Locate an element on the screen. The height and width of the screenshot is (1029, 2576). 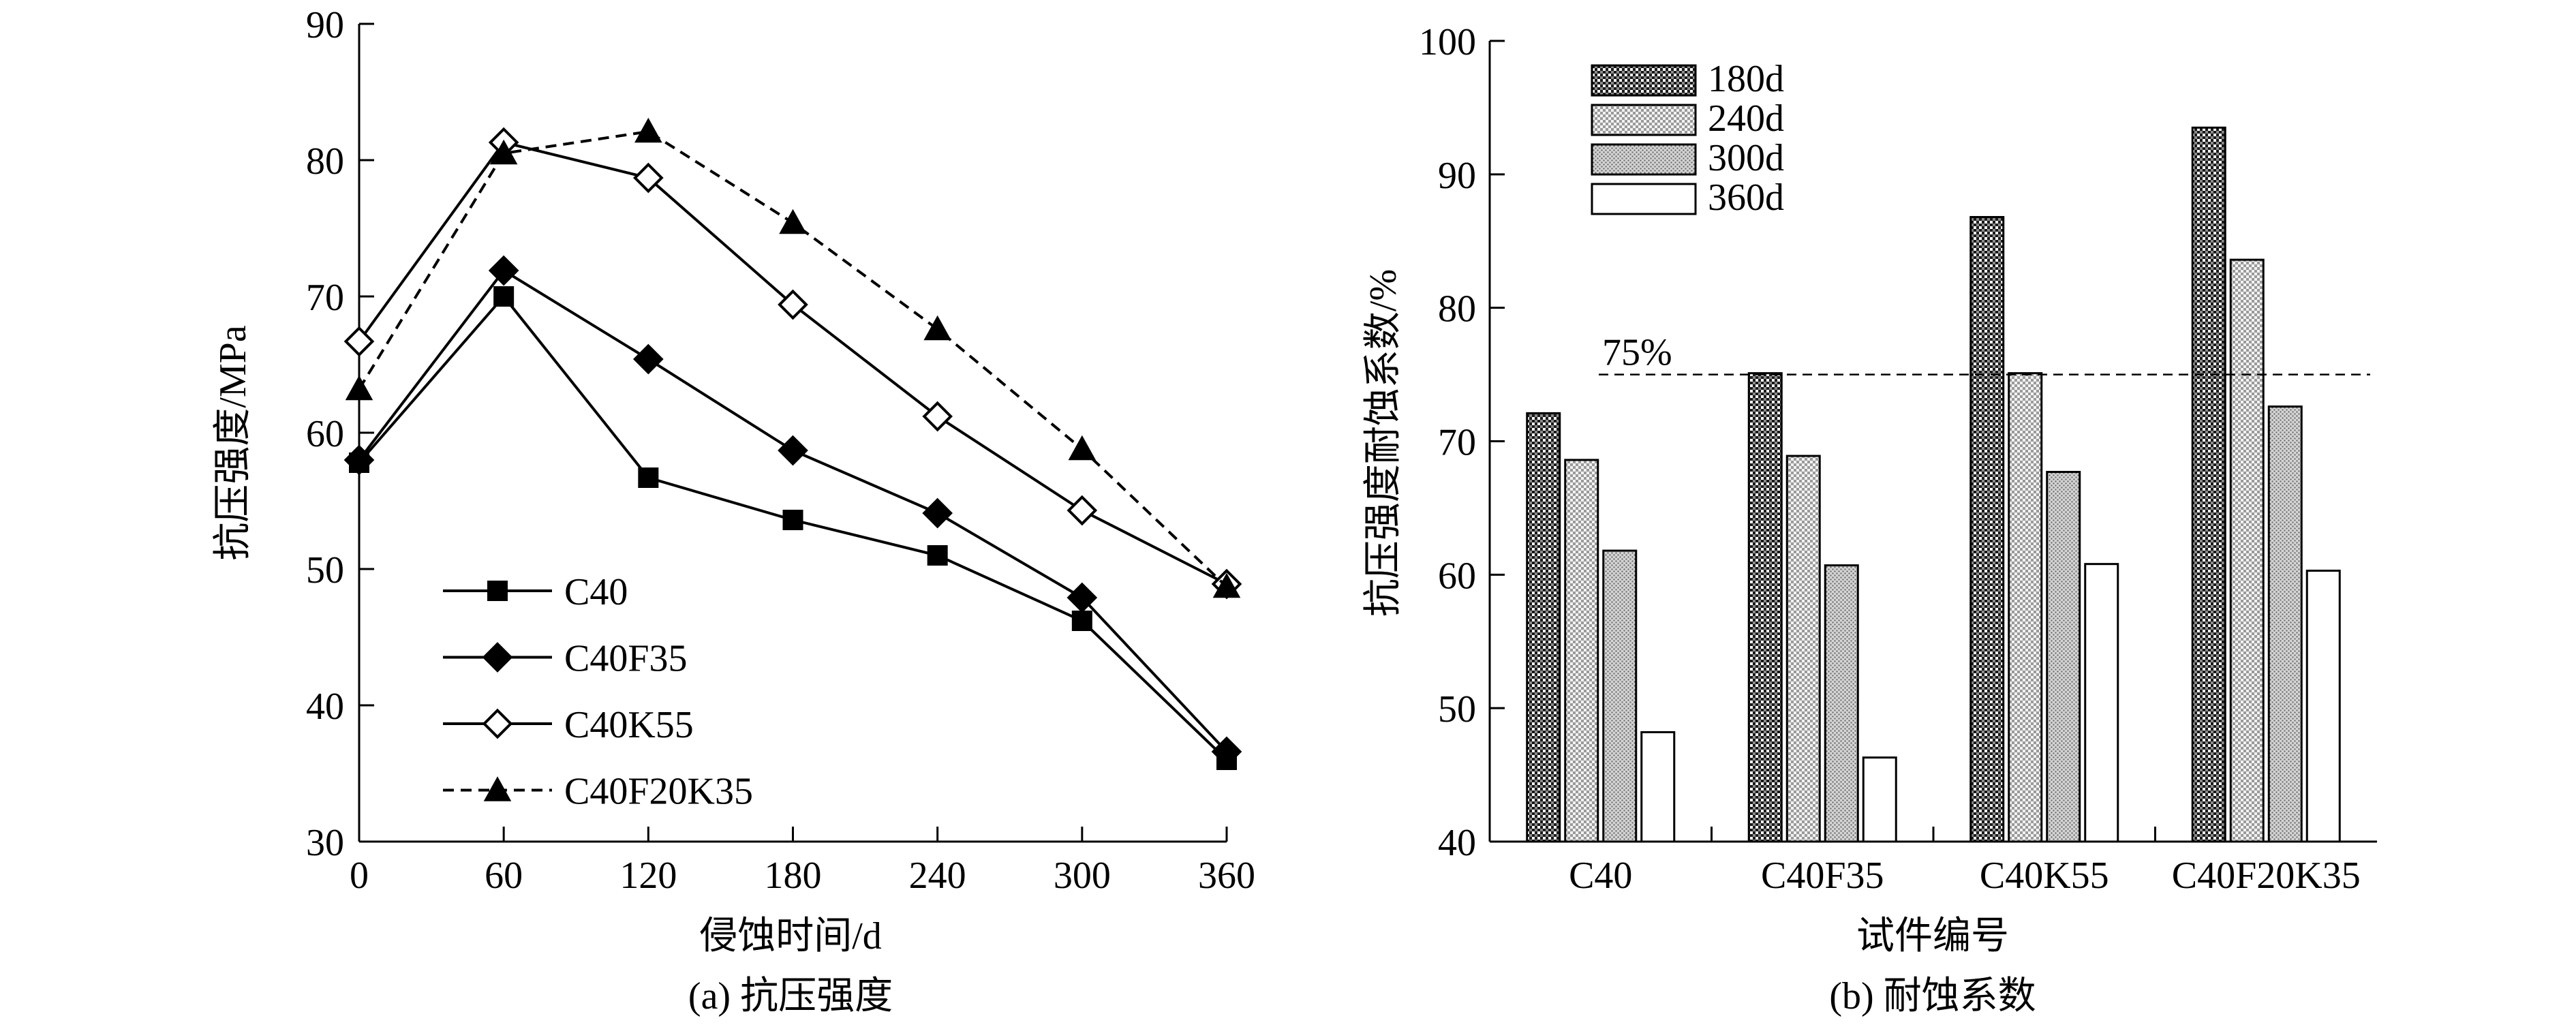
bar-c40-300d is located at coordinates (1620, 696).